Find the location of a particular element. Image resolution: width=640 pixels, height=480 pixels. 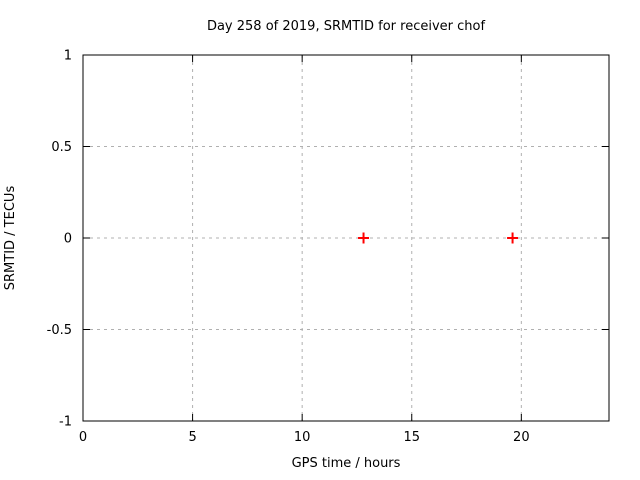

x-tick-label: 5 is located at coordinates (192, 437).